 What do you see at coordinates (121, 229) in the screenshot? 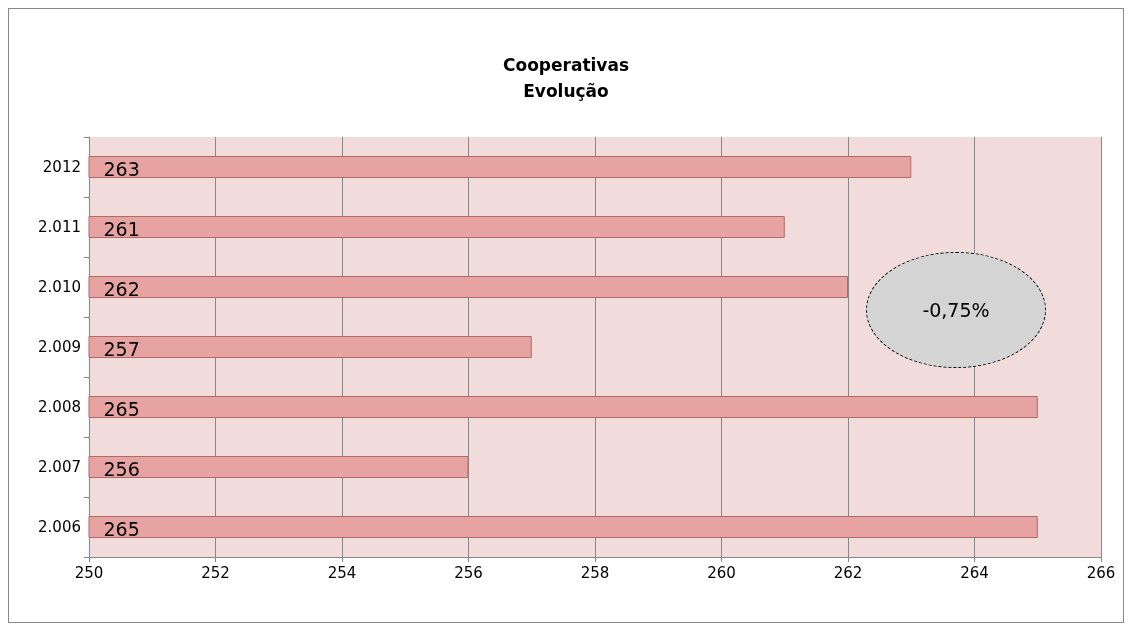
I see `data-label: 261` at bounding box center [121, 229].